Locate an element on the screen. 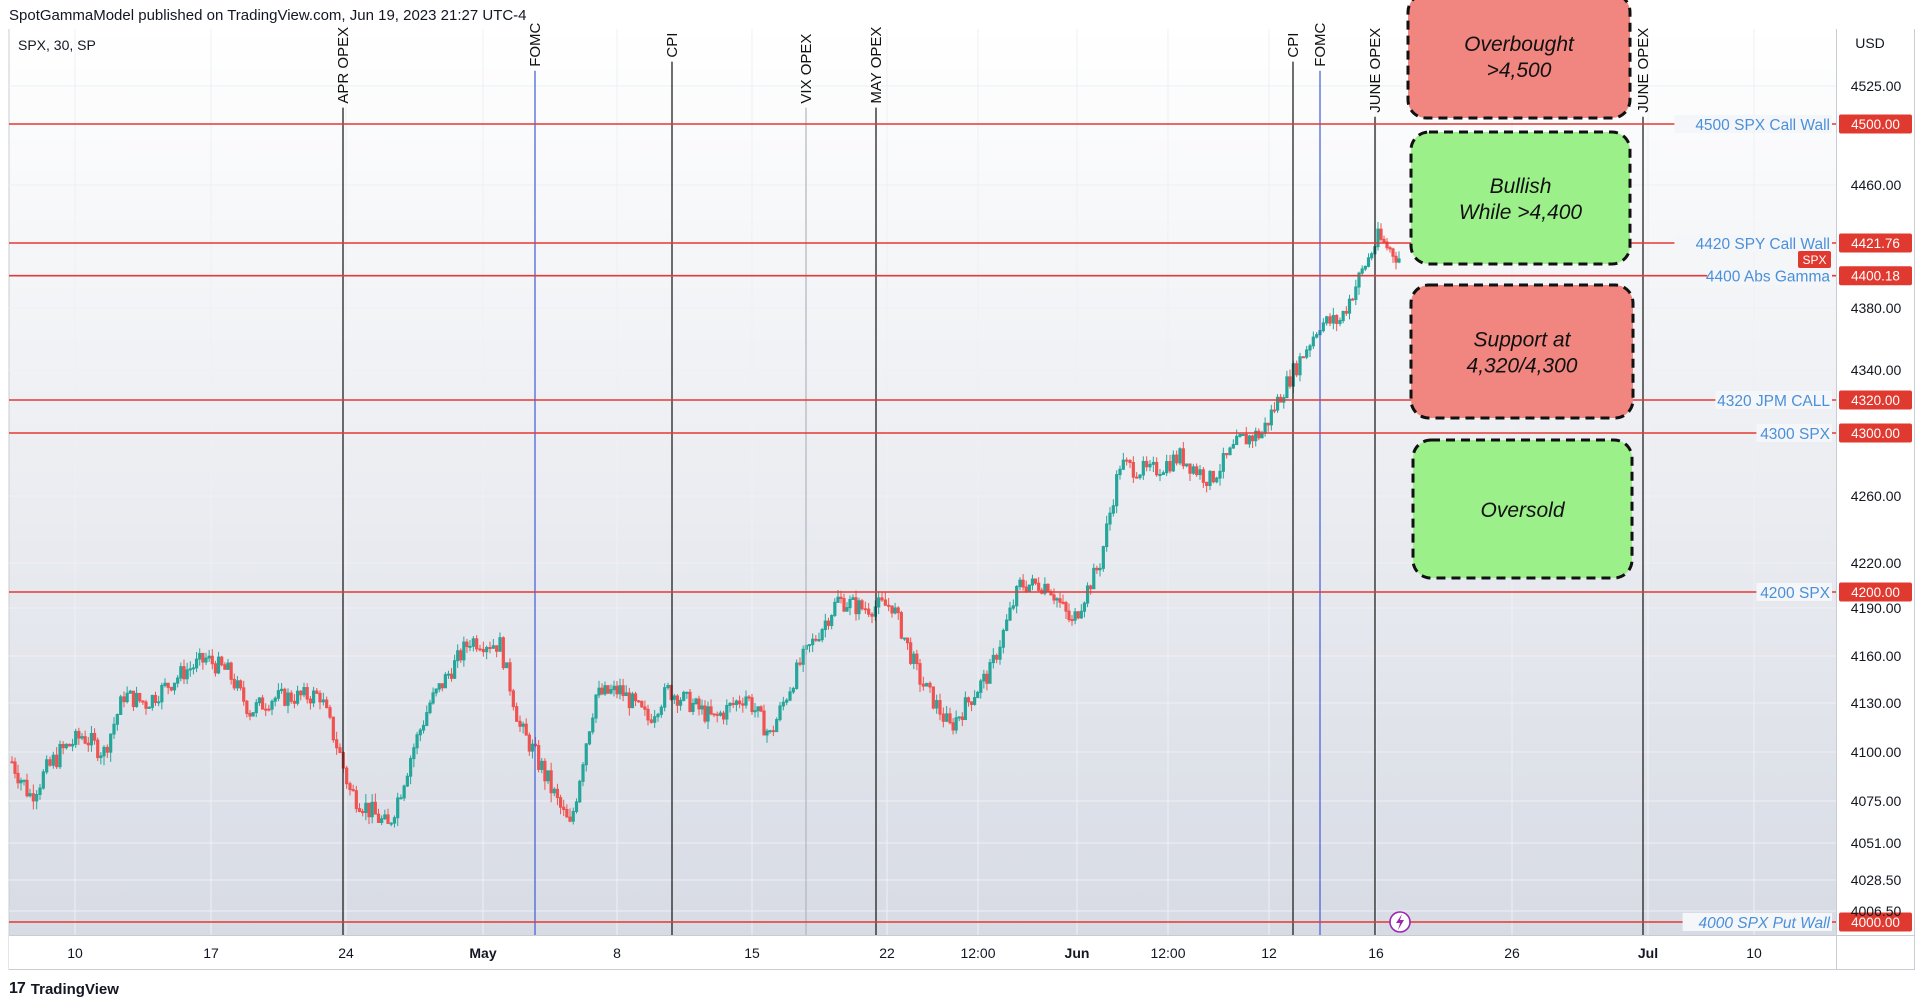 The height and width of the screenshot is (1008, 1924). y-tick-label: 4006.50 is located at coordinates (1876, 911).